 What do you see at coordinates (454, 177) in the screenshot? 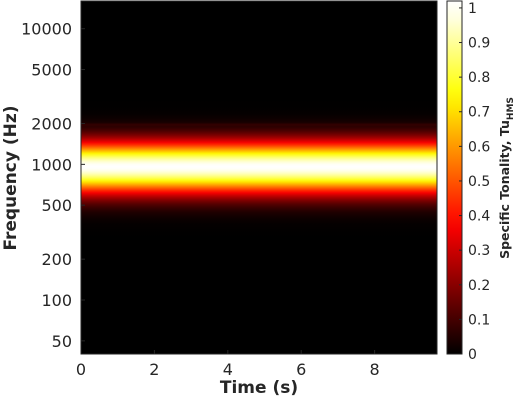
I see `colorbar` at bounding box center [454, 177].